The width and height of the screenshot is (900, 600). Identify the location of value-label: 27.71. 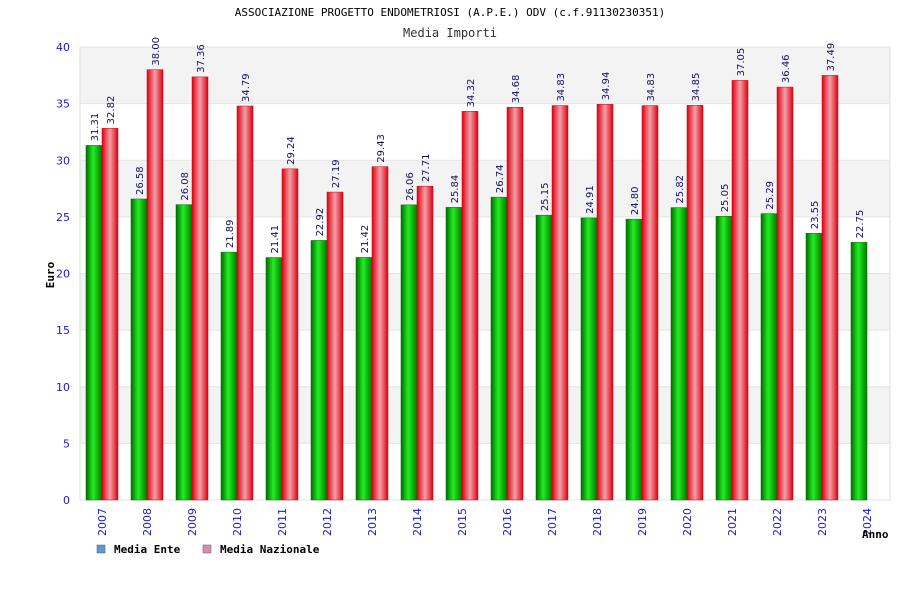
(426, 168).